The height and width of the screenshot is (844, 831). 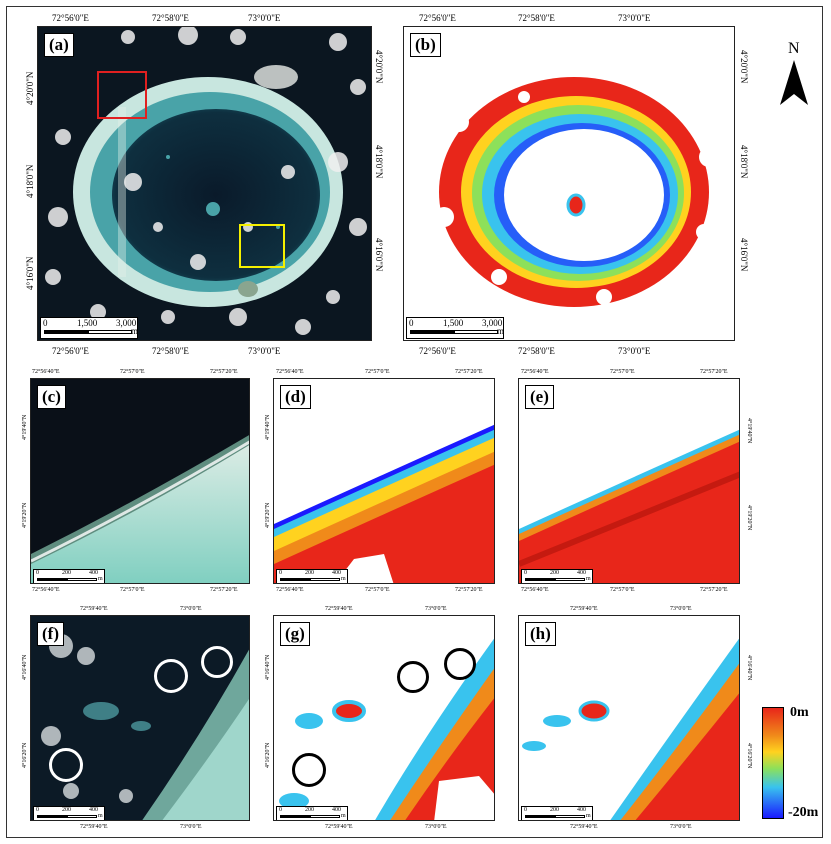 I want to click on depth-legend: 0m -20m, so click(x=792, y=765).